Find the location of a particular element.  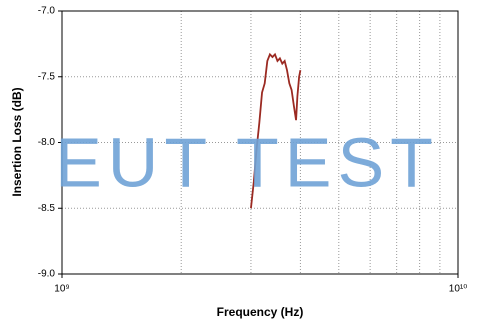

x-axis-label: Frequency (Hz) is located at coordinates (260, 312).